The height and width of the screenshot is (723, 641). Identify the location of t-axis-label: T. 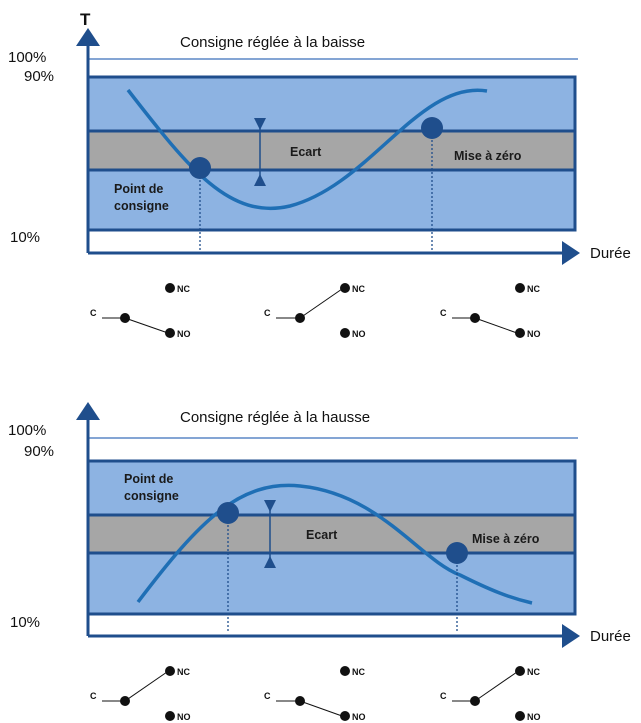
(85, 19).